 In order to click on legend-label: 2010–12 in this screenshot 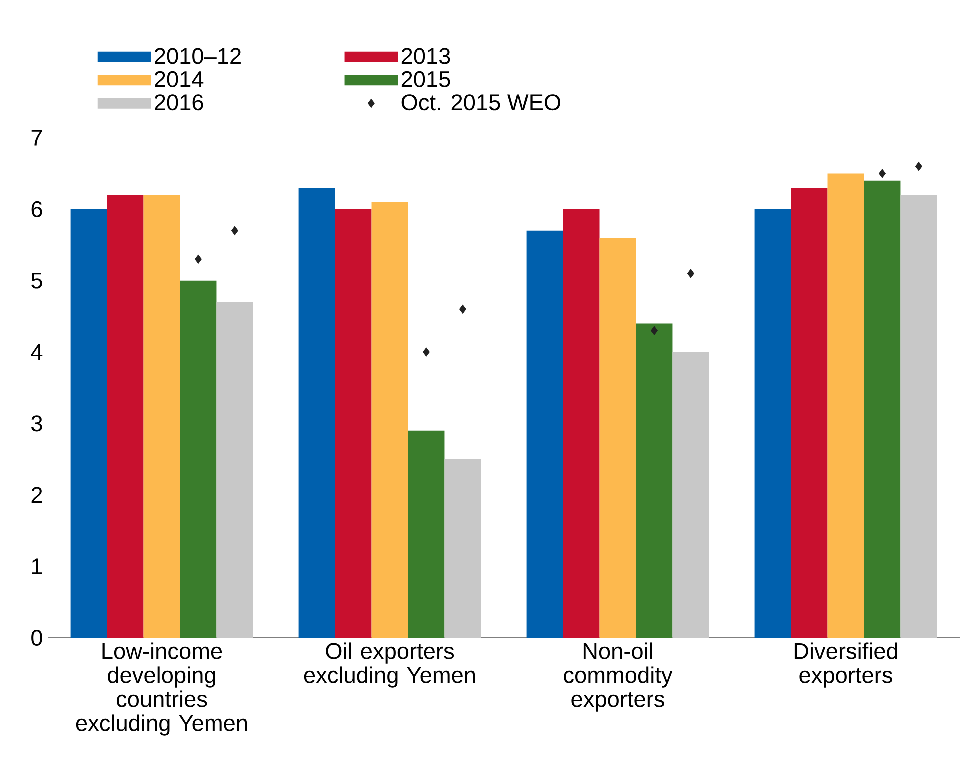, I will do `click(198, 56)`.